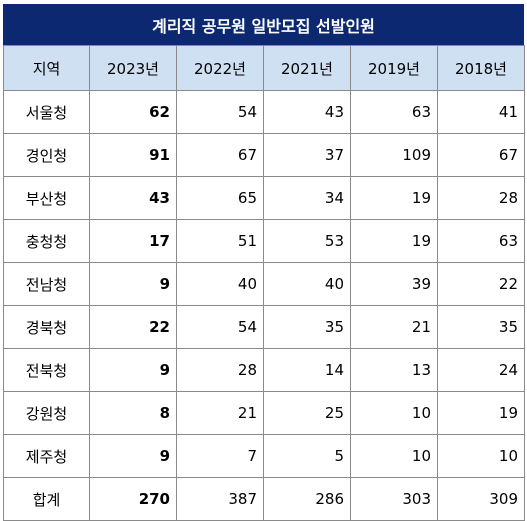  I want to click on table-row: 충청청 17 51 53 19 63, so click(264, 241).